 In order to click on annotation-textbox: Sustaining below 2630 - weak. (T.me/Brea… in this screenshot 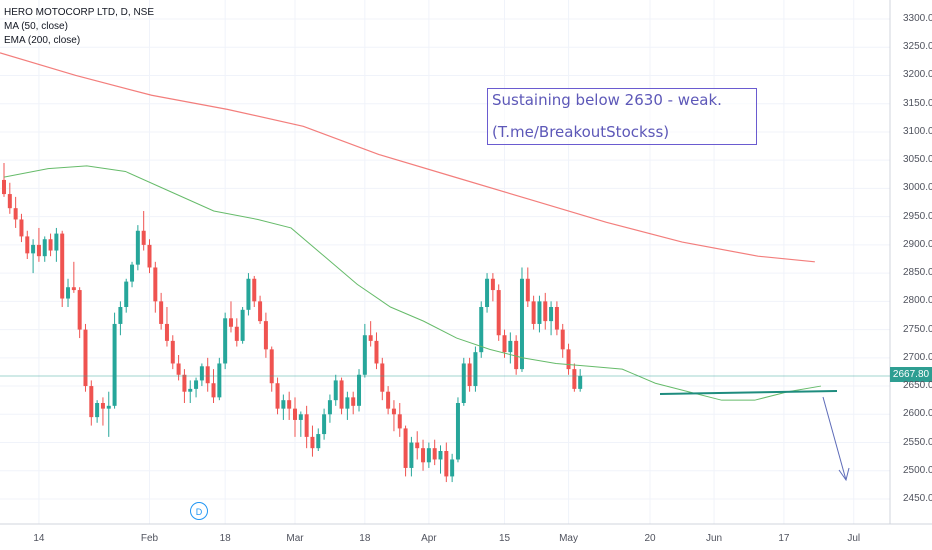, I will do `click(622, 116)`.